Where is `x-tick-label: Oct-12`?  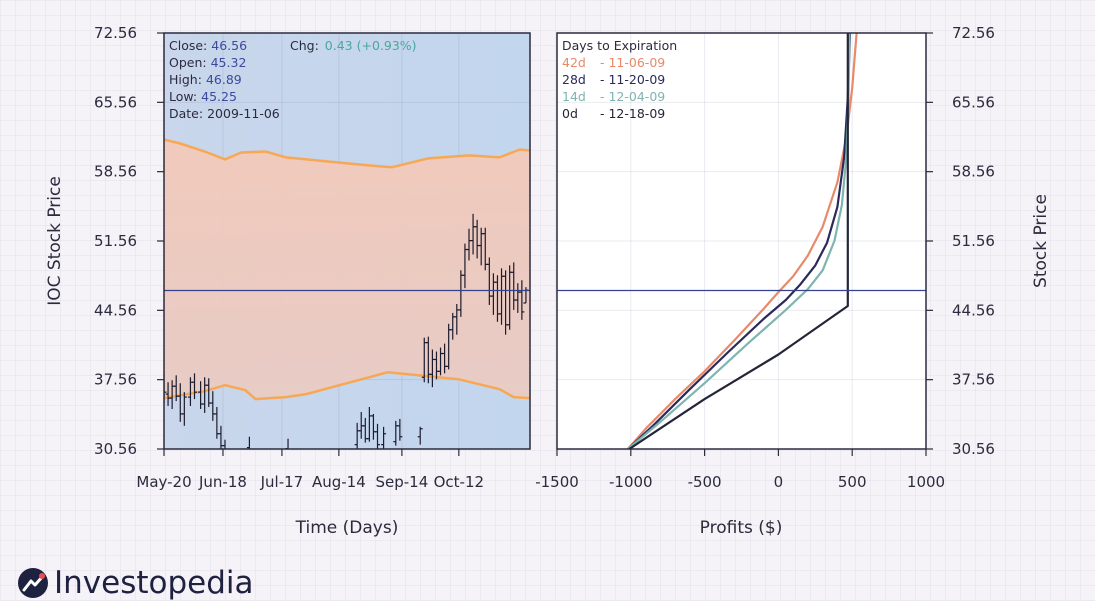
x-tick-label: Oct-12 is located at coordinates (459, 482).